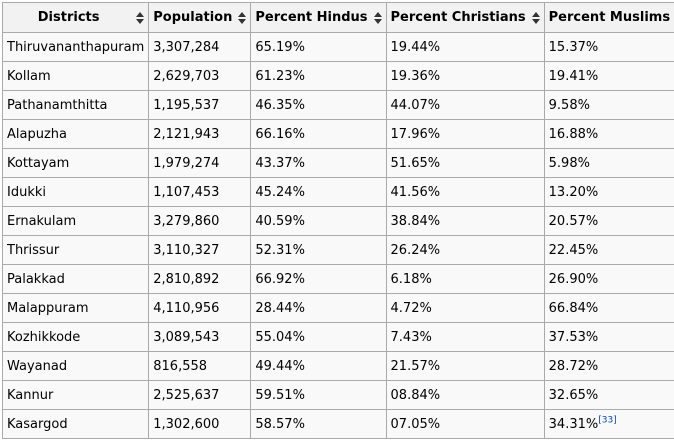 Image resolution: width=674 pixels, height=442 pixels. What do you see at coordinates (411, 308) in the screenshot?
I see `cell-value: 4.72%` at bounding box center [411, 308].